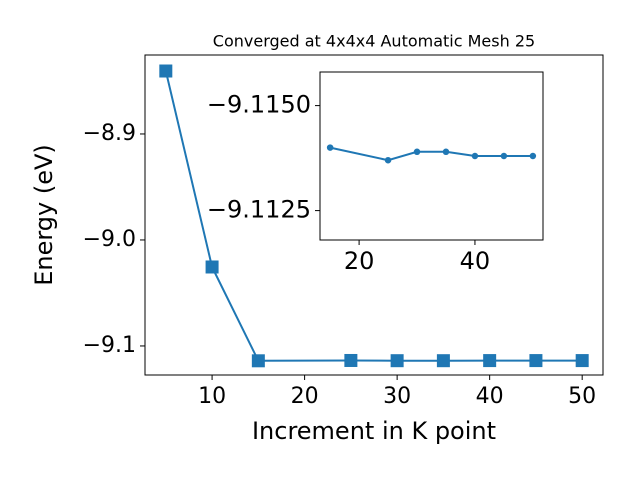  I want to click on y-tick-label: −9.1125, so click(259, 210).